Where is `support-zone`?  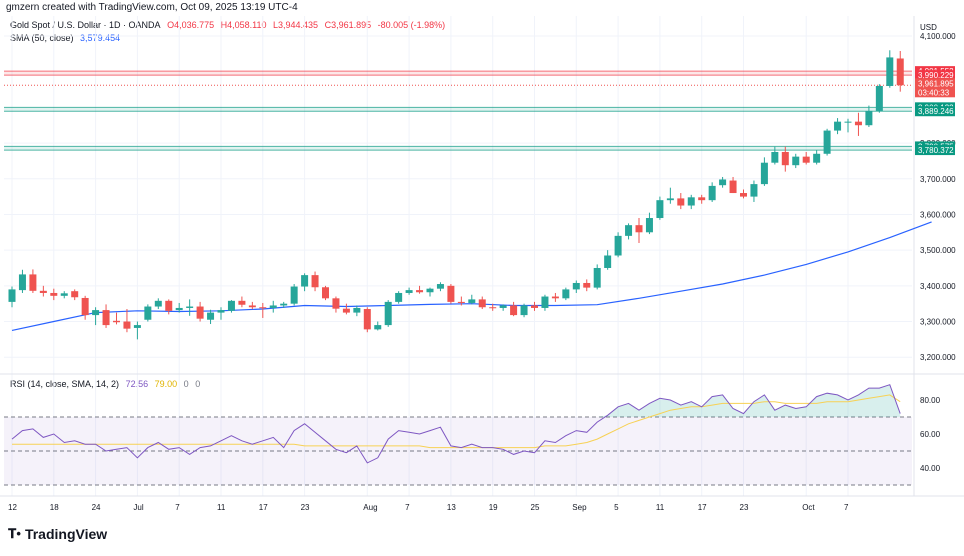
support-zone is located at coordinates (458, 148).